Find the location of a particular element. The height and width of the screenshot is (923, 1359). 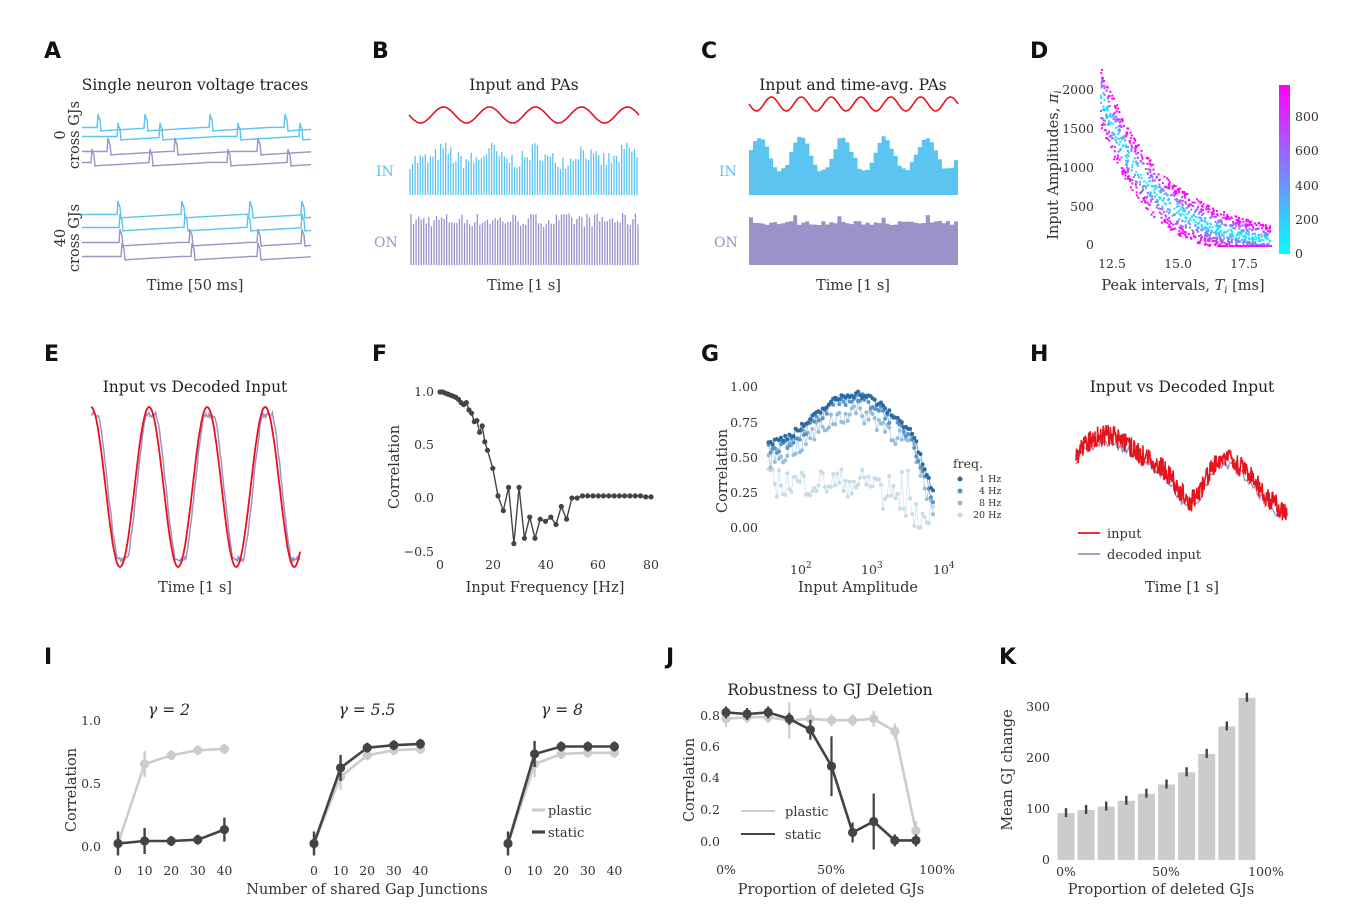

ytick: 0 is located at coordinates (1046, 859).